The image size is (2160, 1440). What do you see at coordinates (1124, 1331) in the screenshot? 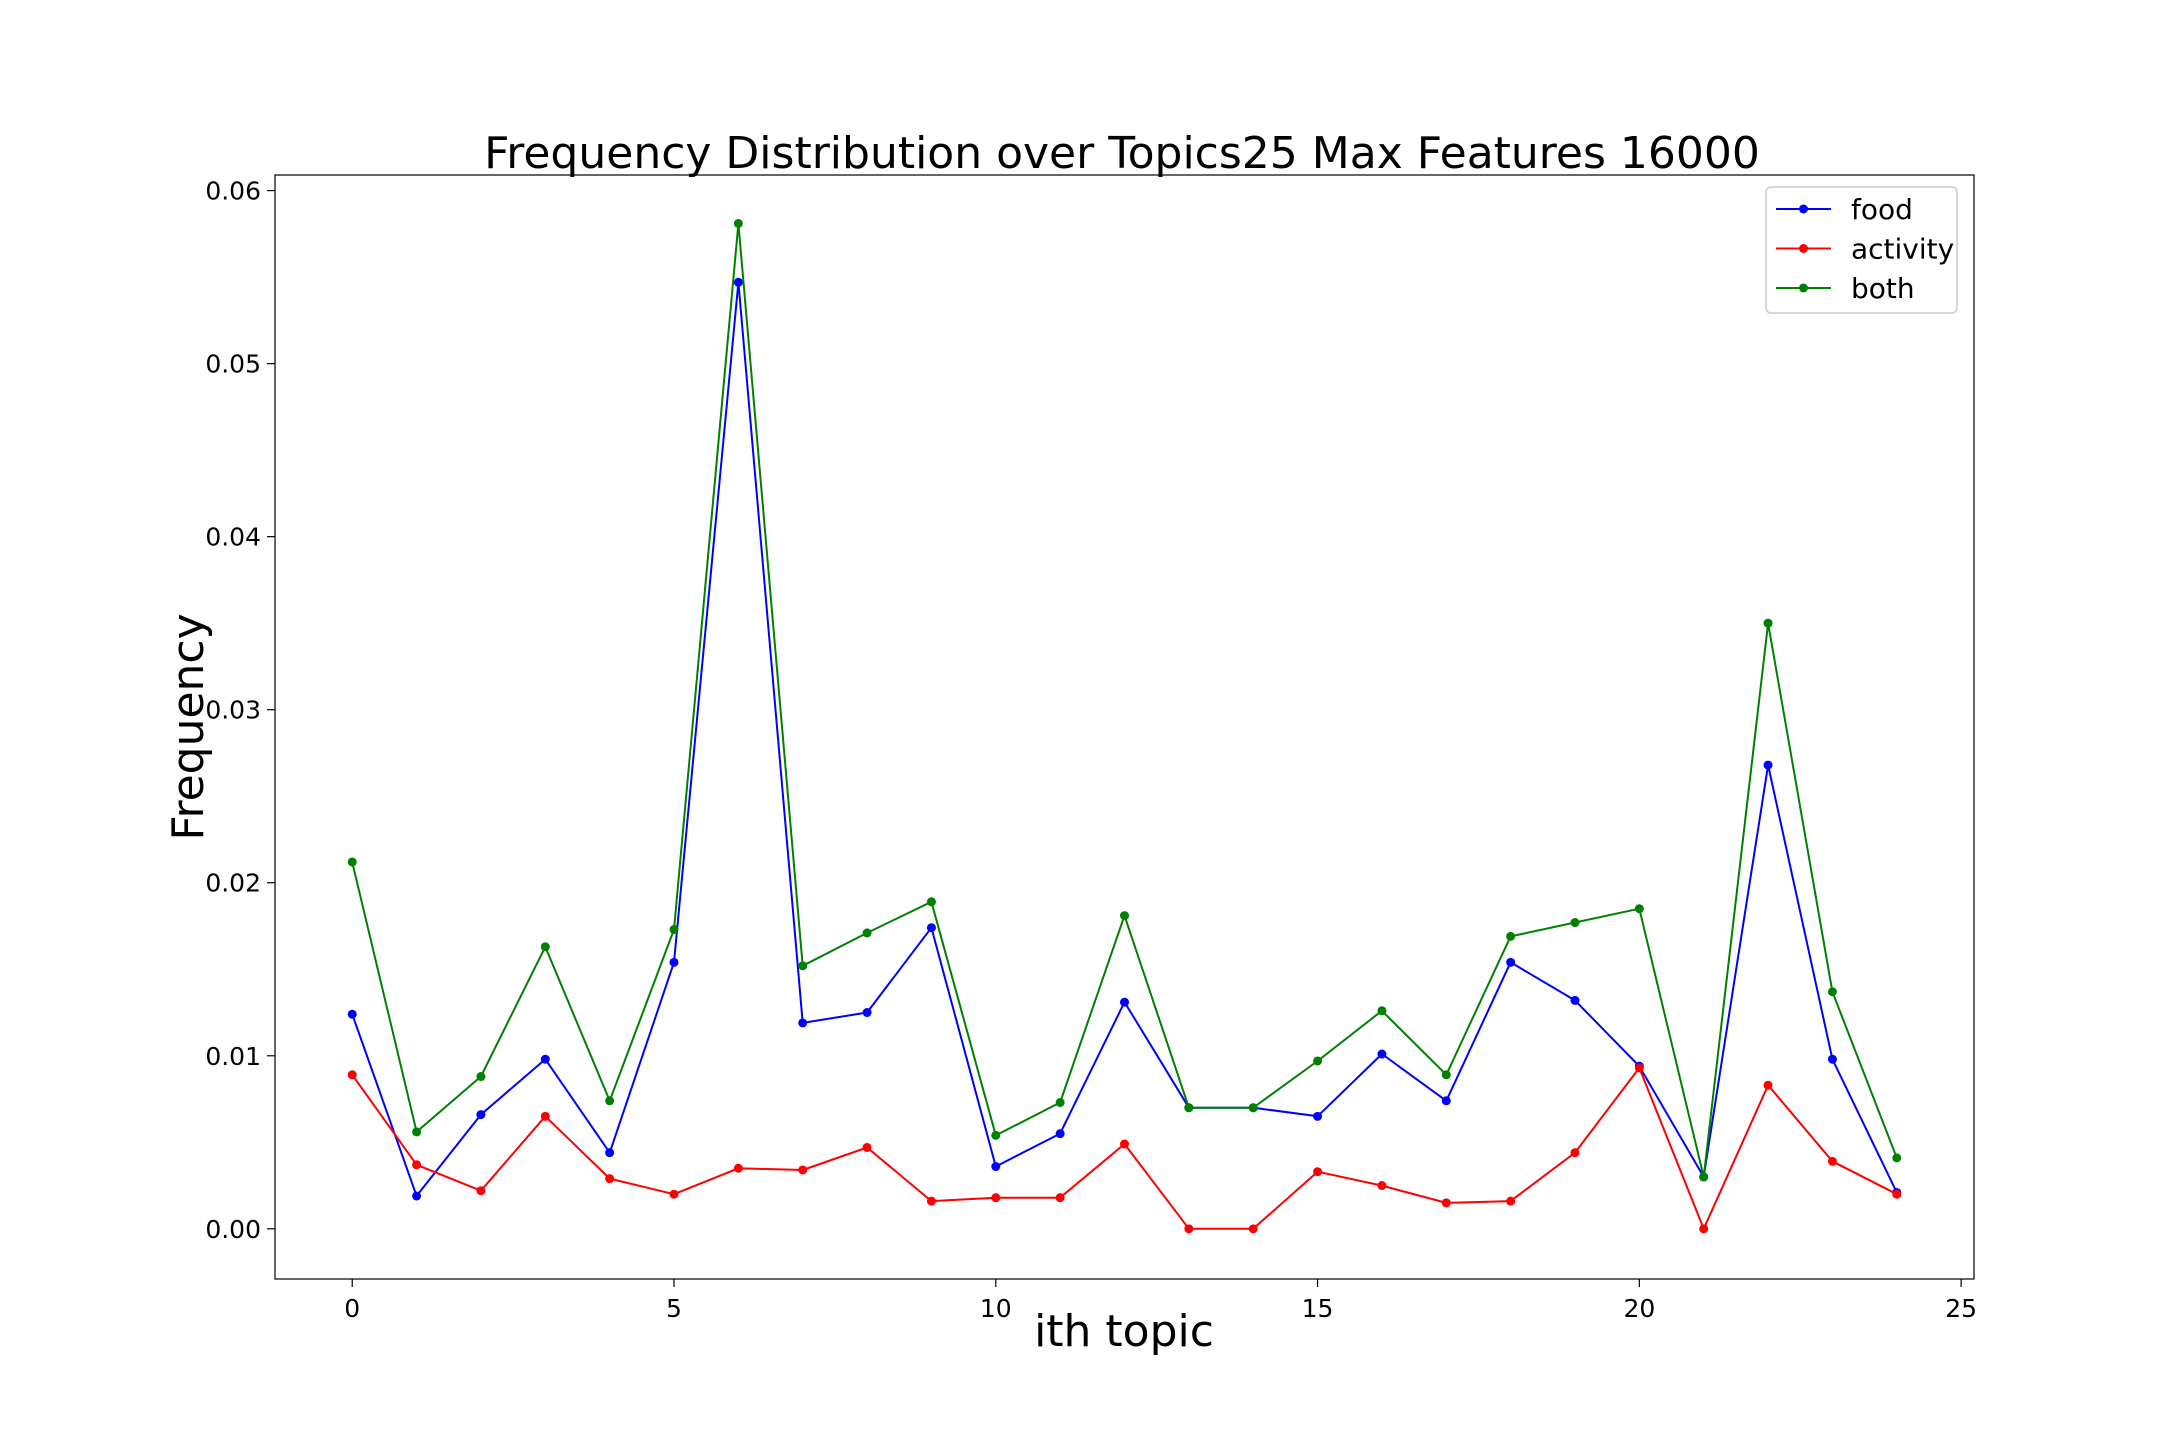
I see `x-axis-title: ith topic` at bounding box center [1124, 1331].